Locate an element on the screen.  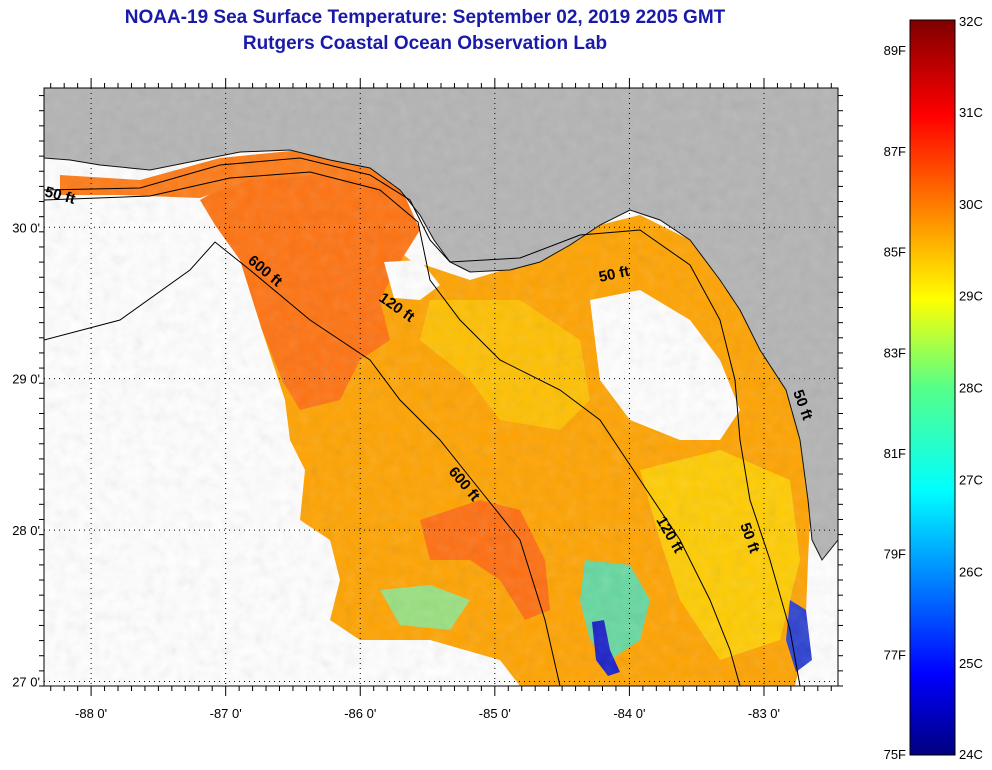
colorbar-fahrenheit-label: 79F is located at coordinates (895, 554).